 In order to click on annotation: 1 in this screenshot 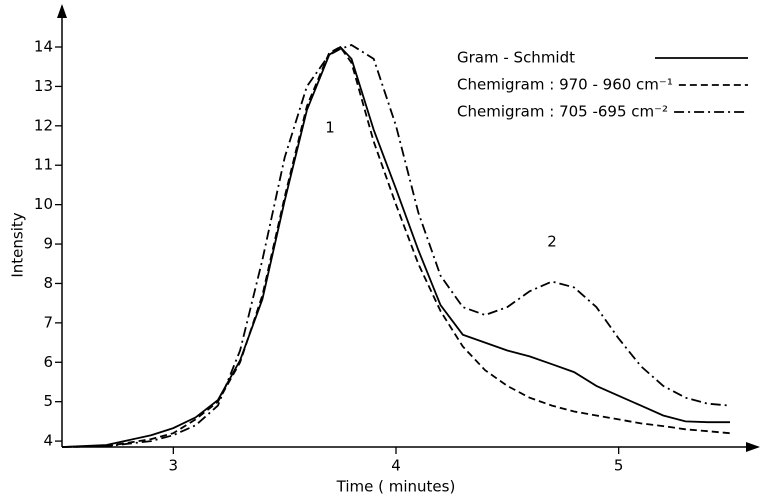, I will do `click(330, 128)`.